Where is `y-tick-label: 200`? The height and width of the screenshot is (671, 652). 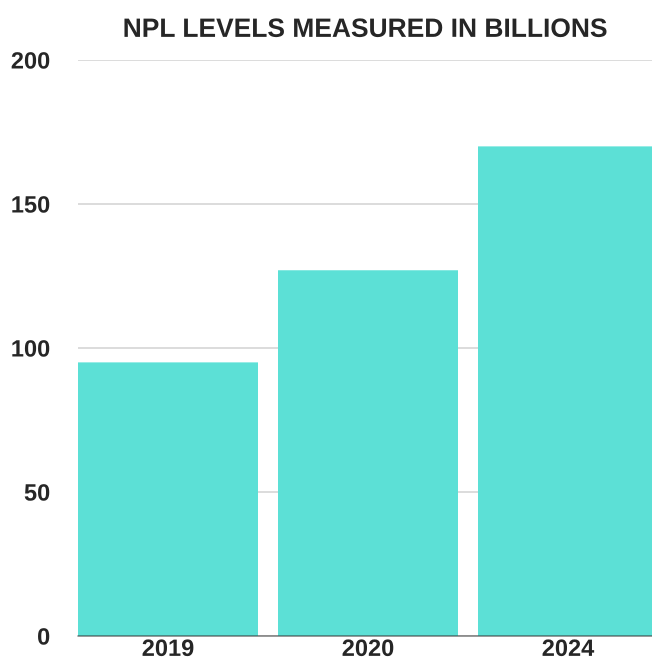
y-tick-label: 200 is located at coordinates (31, 60).